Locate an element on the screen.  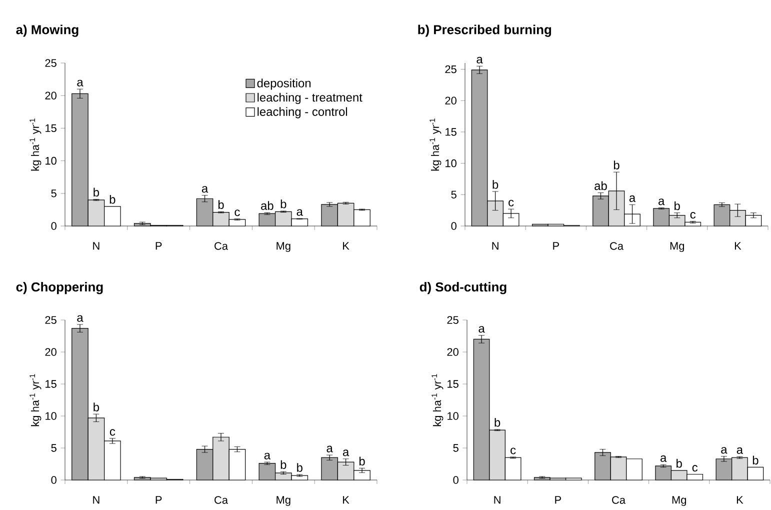
chart-title: b) Prescribed burning is located at coordinates (485, 30).